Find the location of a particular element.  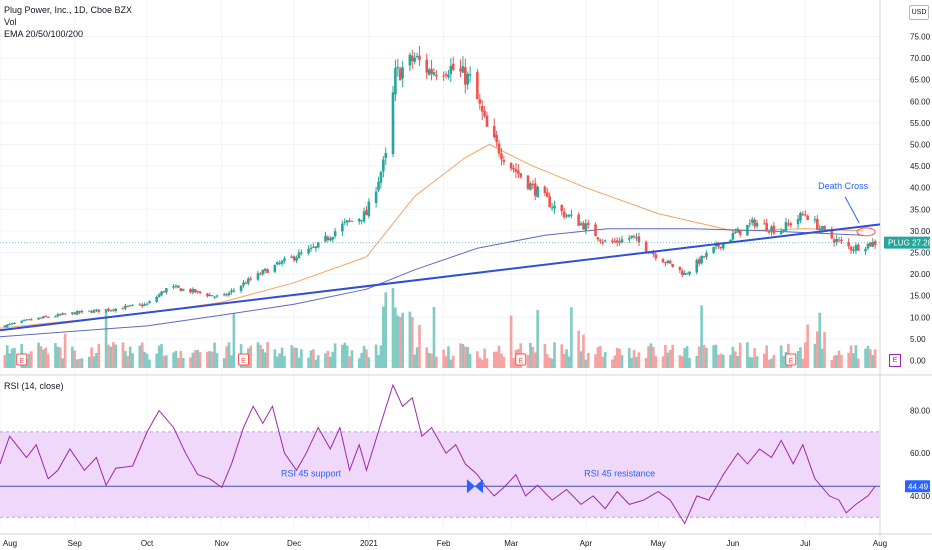

svg-text: E is located at coordinates (243, 361).